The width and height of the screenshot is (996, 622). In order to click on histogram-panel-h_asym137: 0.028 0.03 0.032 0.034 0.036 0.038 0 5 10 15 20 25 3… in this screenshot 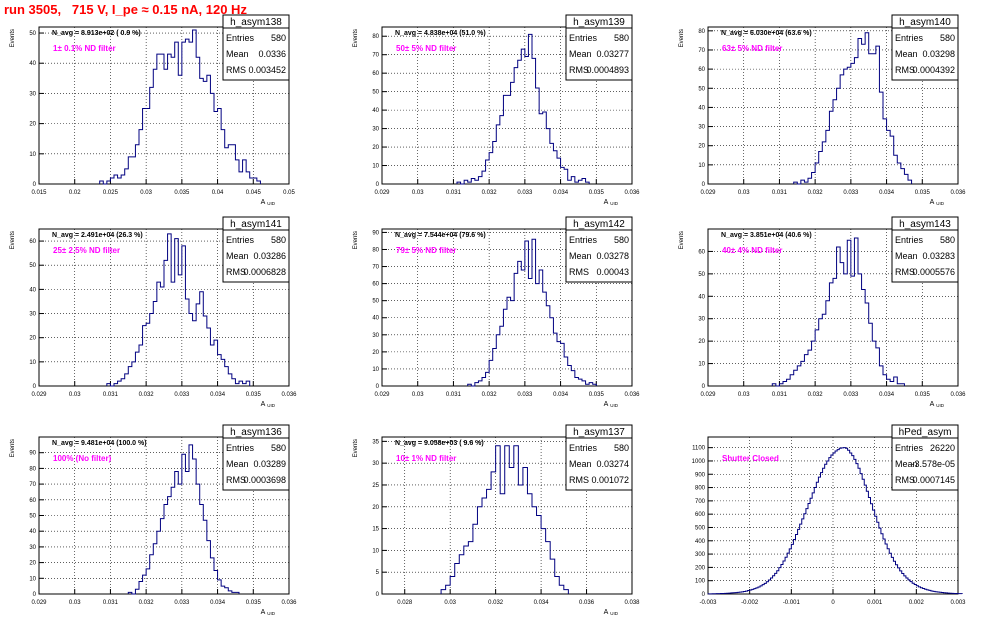, I will do `click(496, 520)`.